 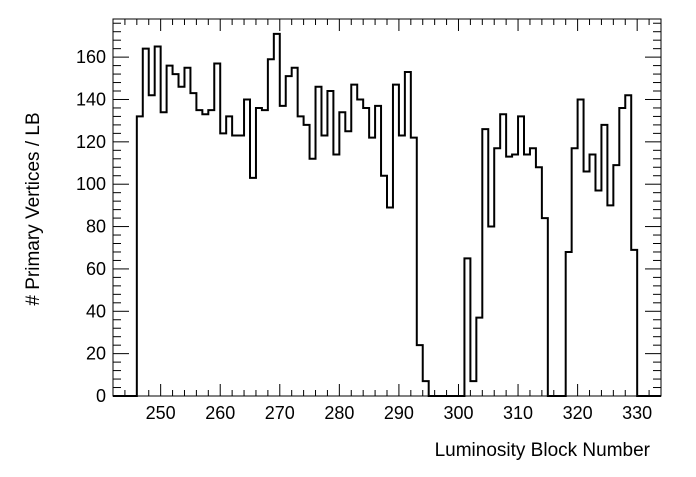 I want to click on x-tick-label: 280, so click(x=339, y=413).